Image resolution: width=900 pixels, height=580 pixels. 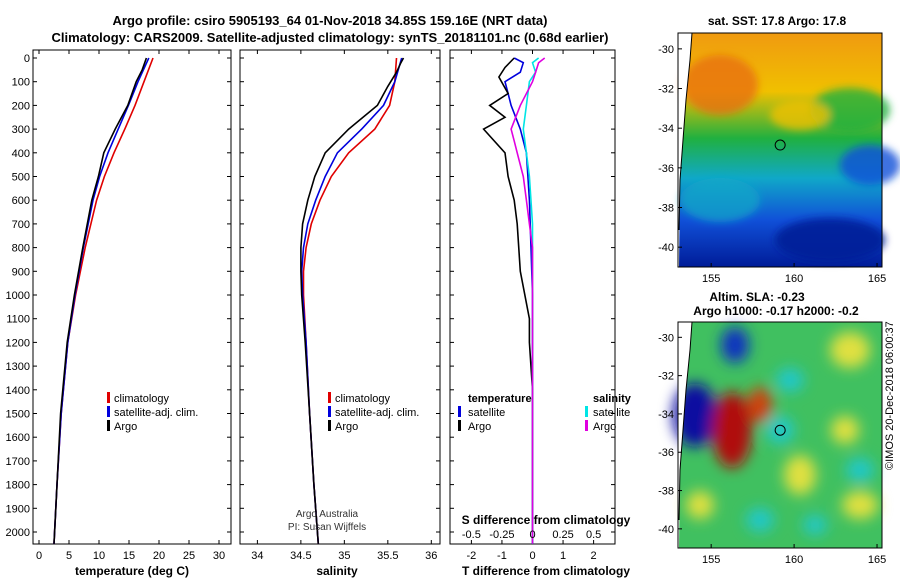 I want to click on salinity-x-label: salinity, so click(x=337, y=571).